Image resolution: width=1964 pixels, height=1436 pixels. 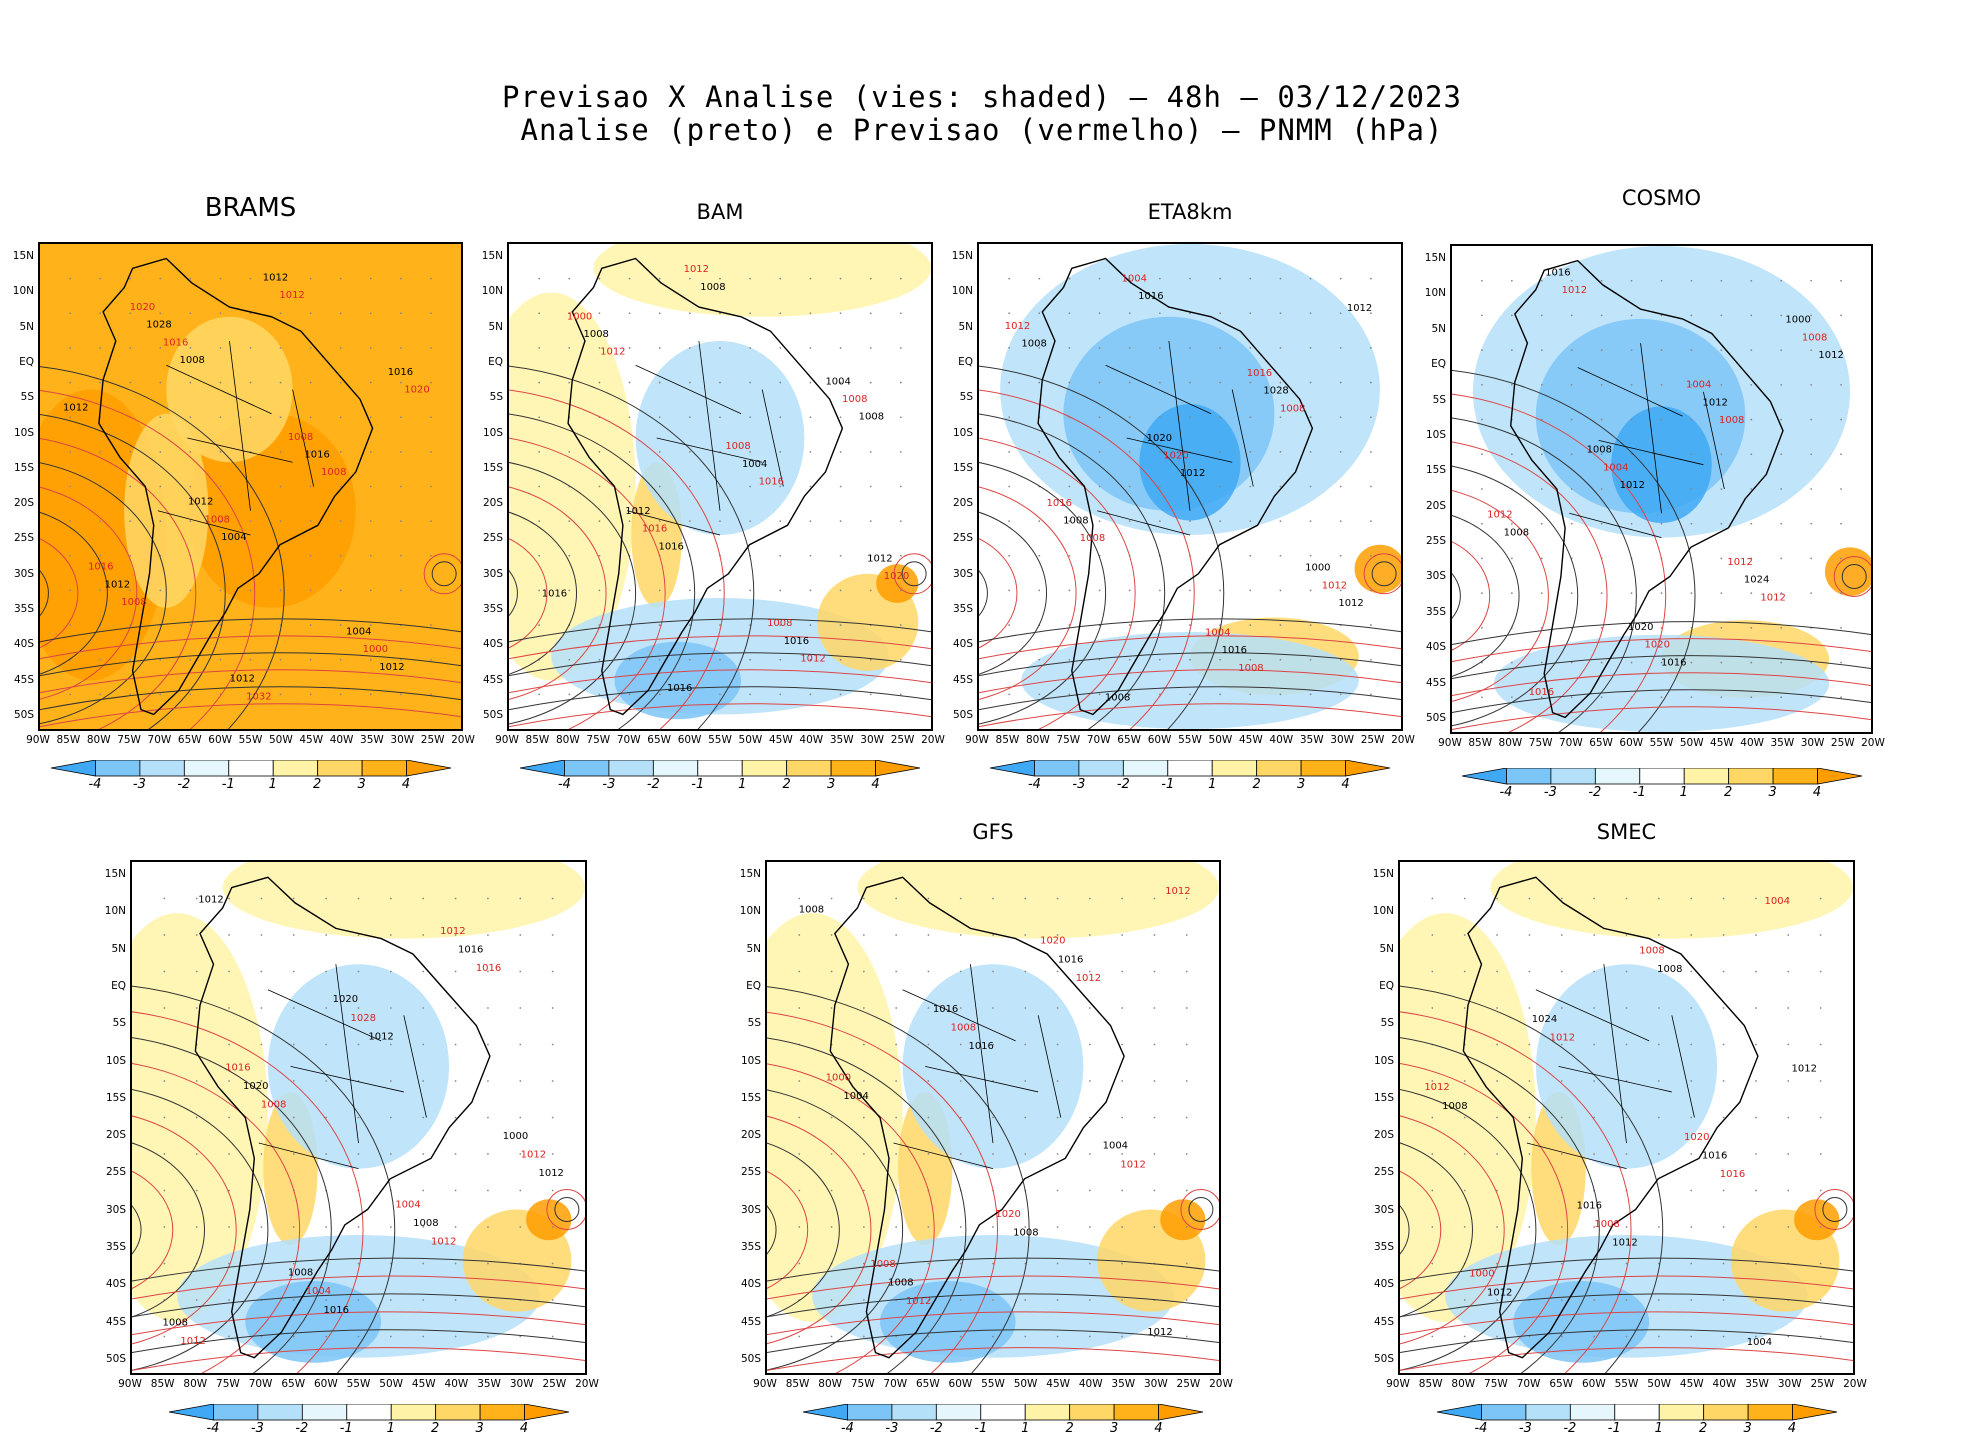 What do you see at coordinates (1544, 1019) in the screenshot?
I see `isobar-label: 1024` at bounding box center [1544, 1019].